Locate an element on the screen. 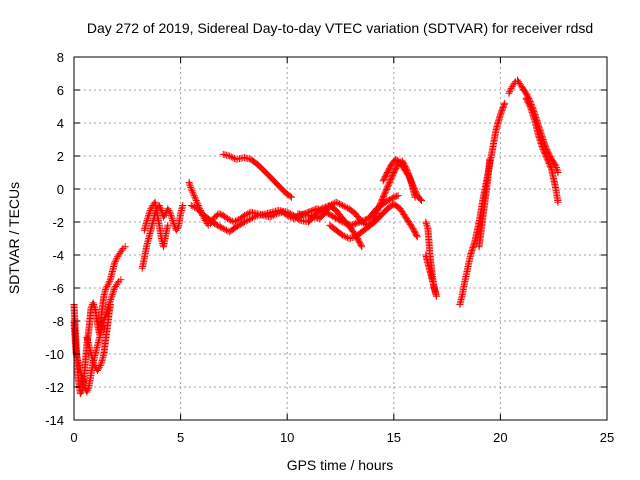 The width and height of the screenshot is (640, 480). y-tick-label: 0 is located at coordinates (60, 189).